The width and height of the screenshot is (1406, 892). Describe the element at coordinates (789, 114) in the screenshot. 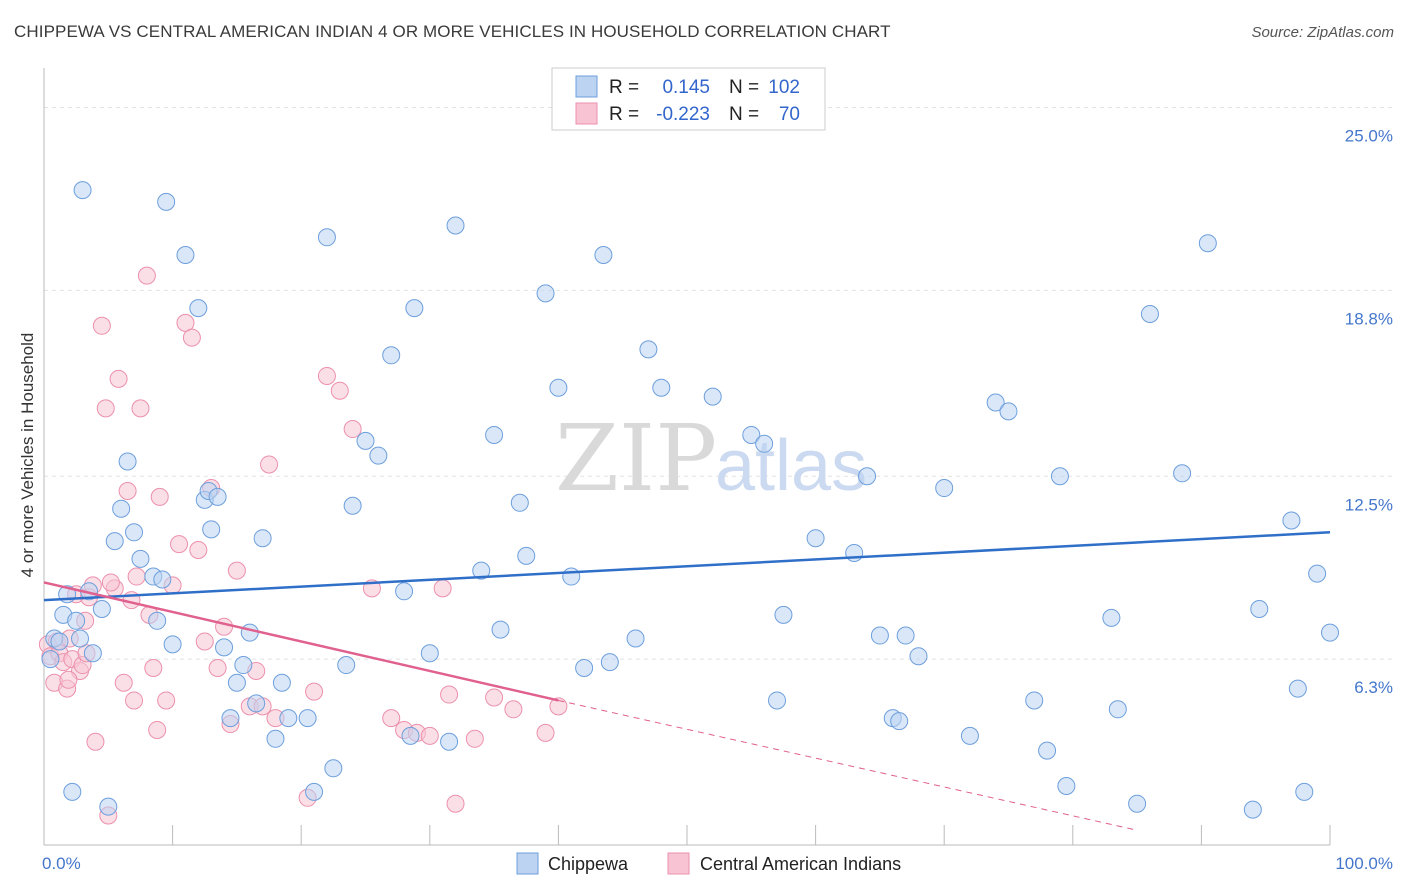

I see `legend-n-value-2: 70` at that location.